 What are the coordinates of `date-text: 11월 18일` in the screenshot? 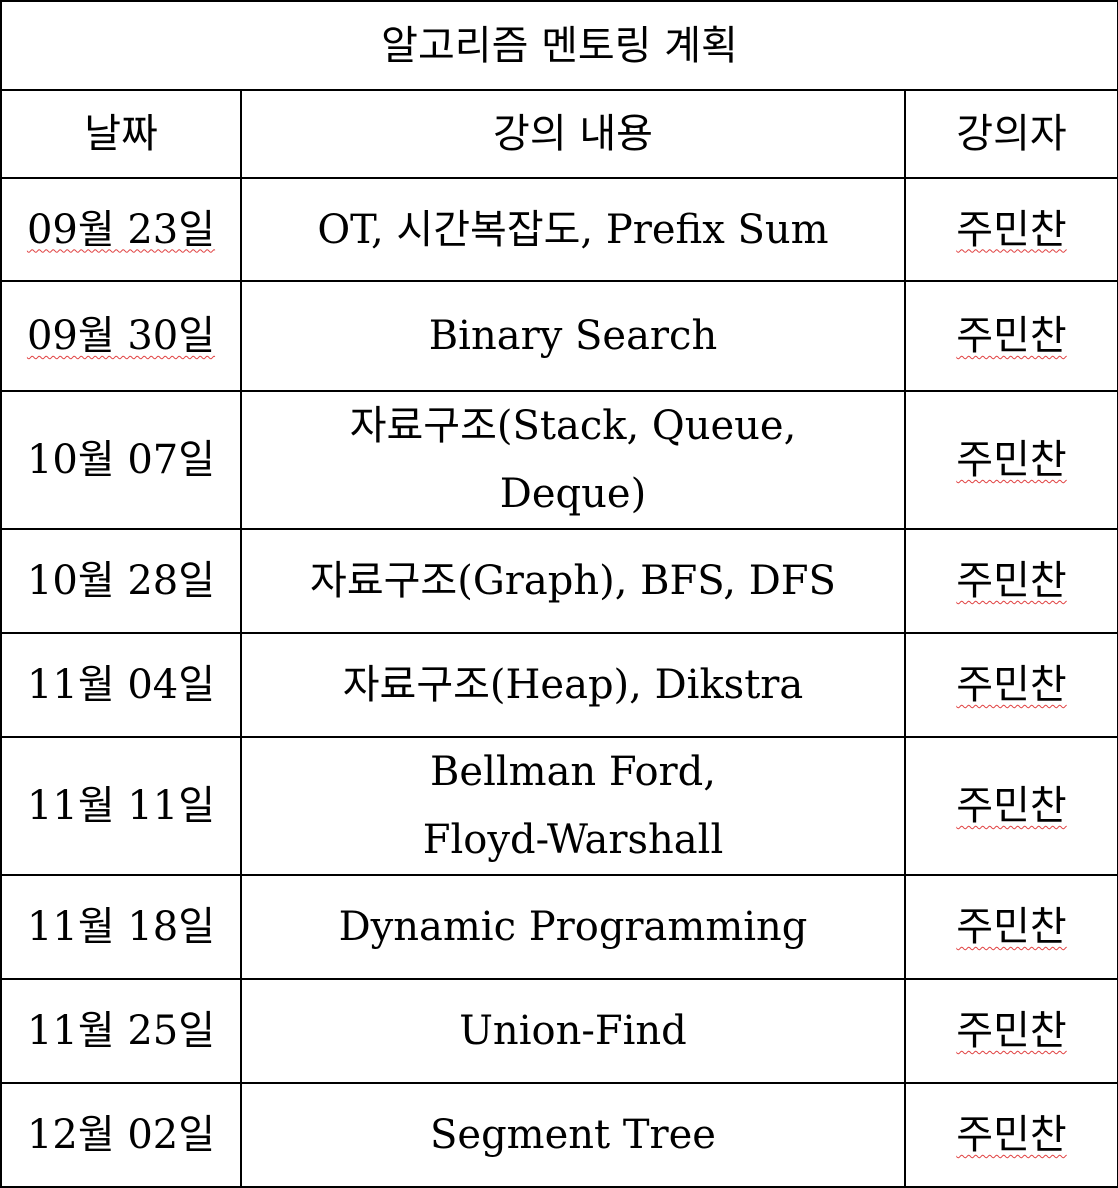 It's located at (121, 927).